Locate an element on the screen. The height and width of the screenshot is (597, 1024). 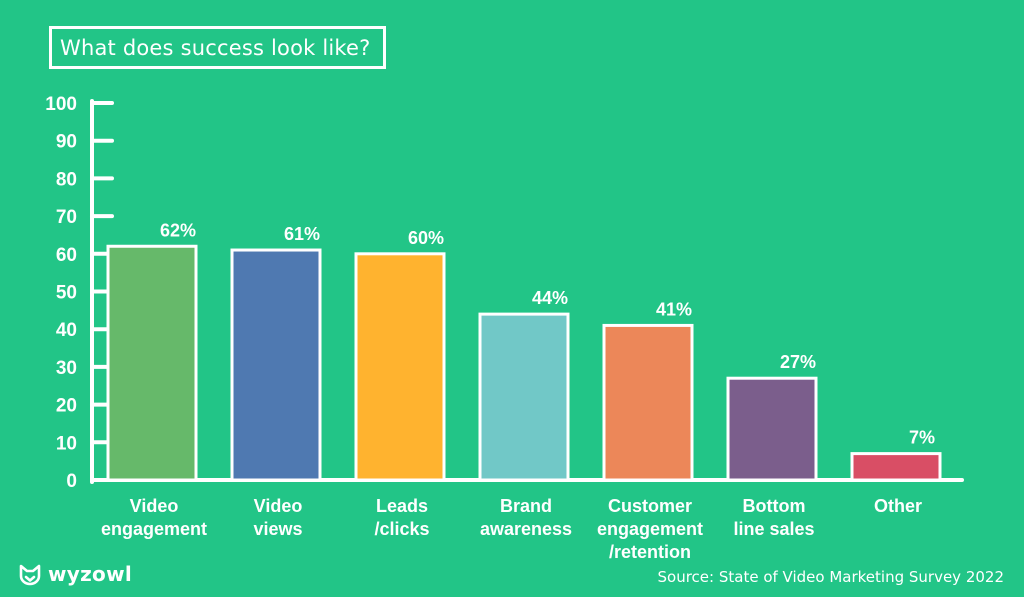
y-tick-label: 60 is located at coordinates (66, 255).